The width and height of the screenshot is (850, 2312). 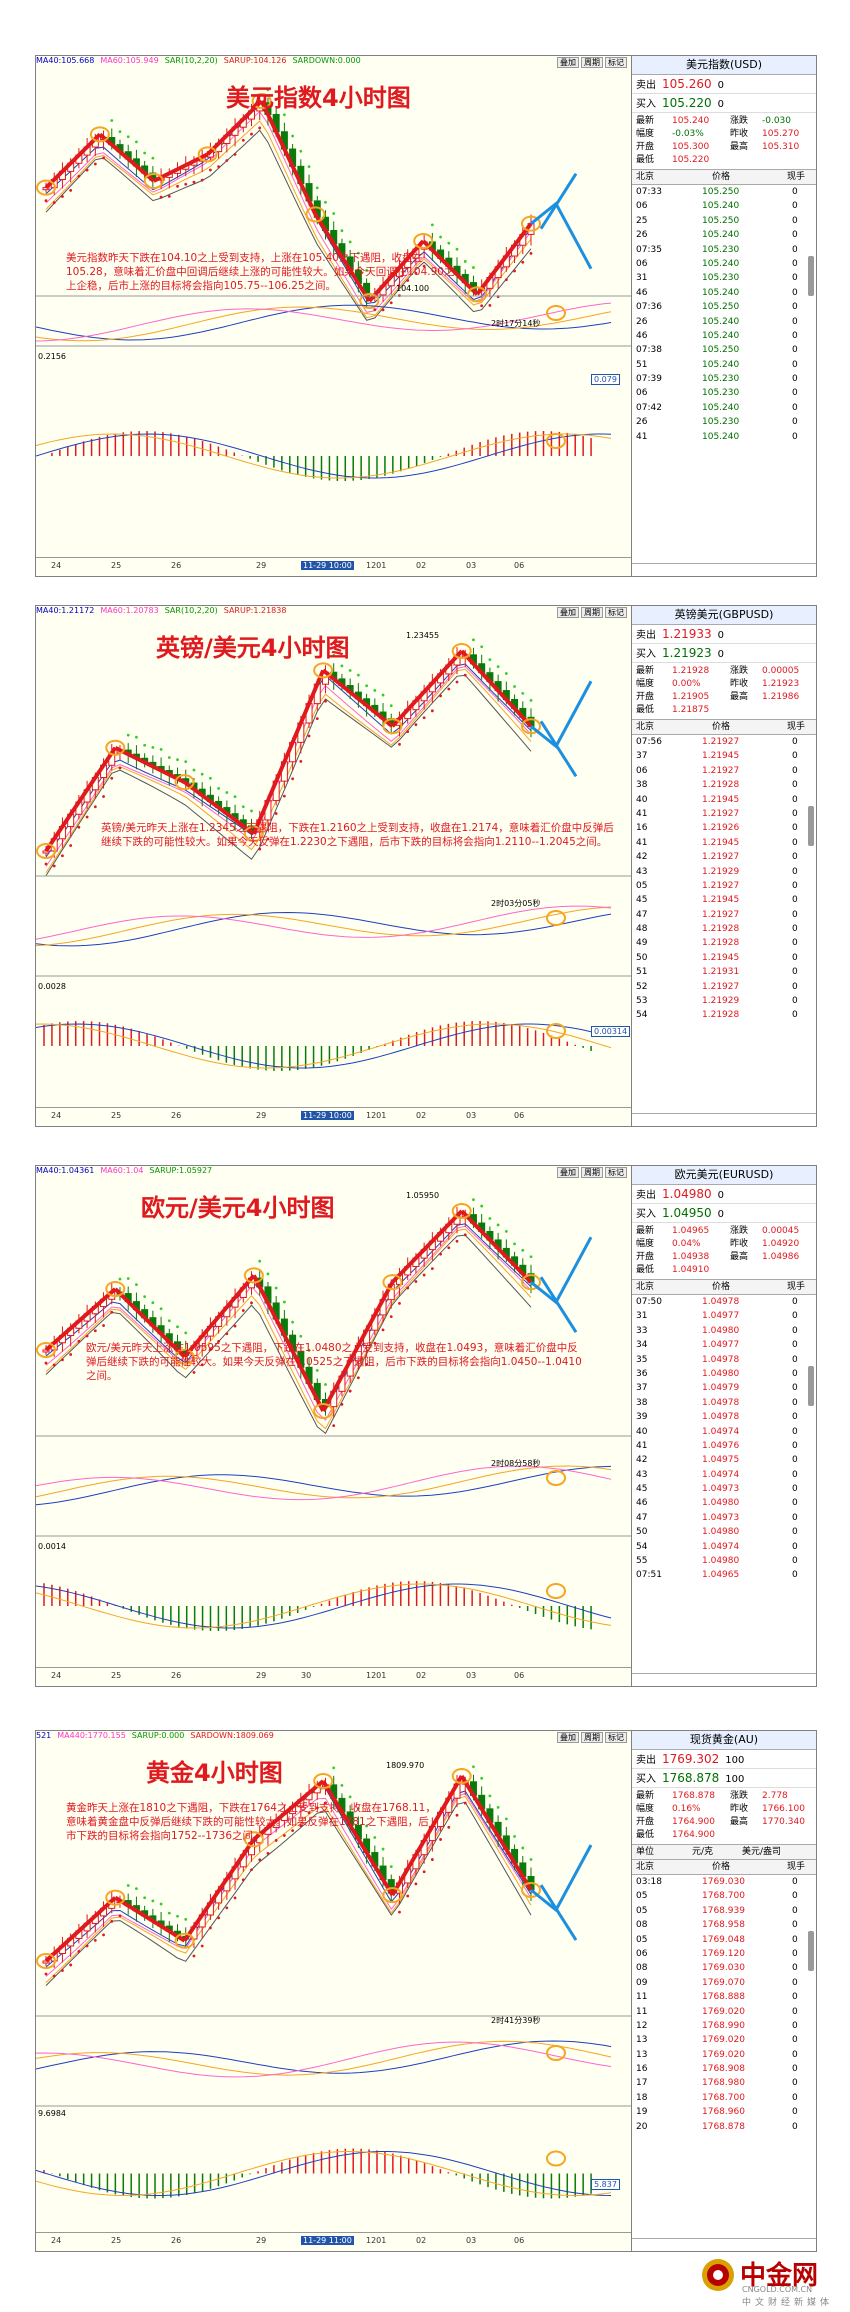 I want to click on tick-price: 1768.878, so click(x=723, y=2126).